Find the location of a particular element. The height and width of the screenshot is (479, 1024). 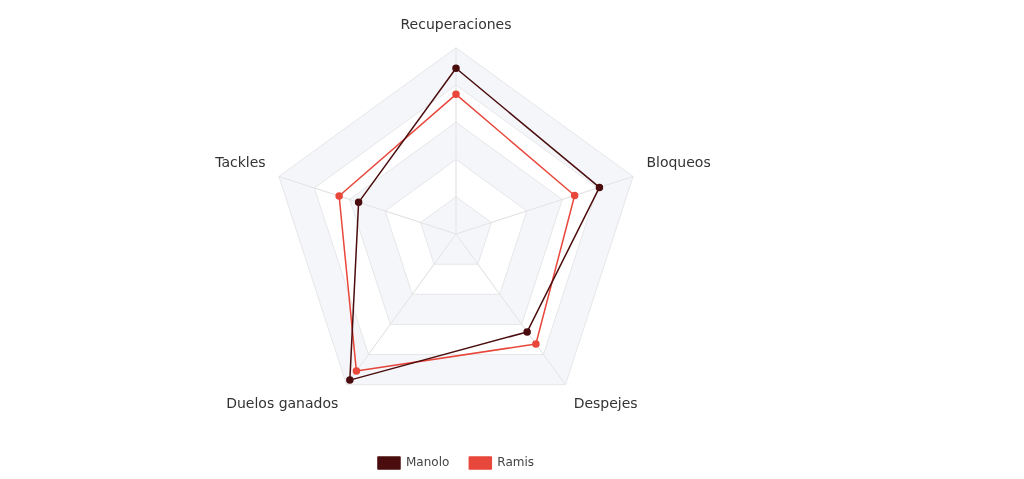

spoke-label: Bloqueos is located at coordinates (678, 162).